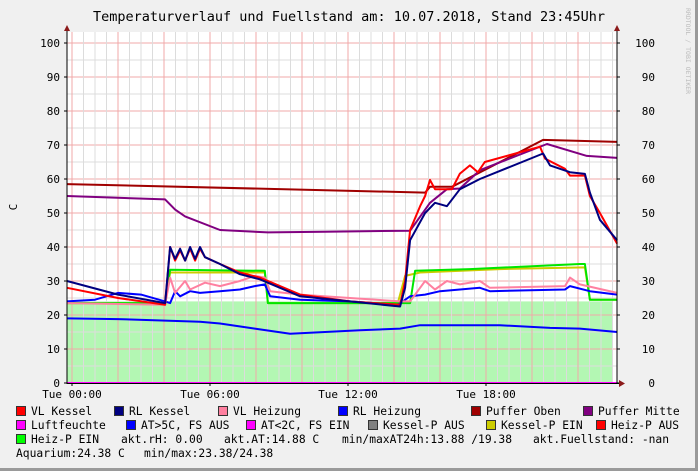 The image size is (698, 471). What do you see at coordinates (53, 281) in the screenshot?
I see `y-tick-label-left: 30` at bounding box center [53, 281].